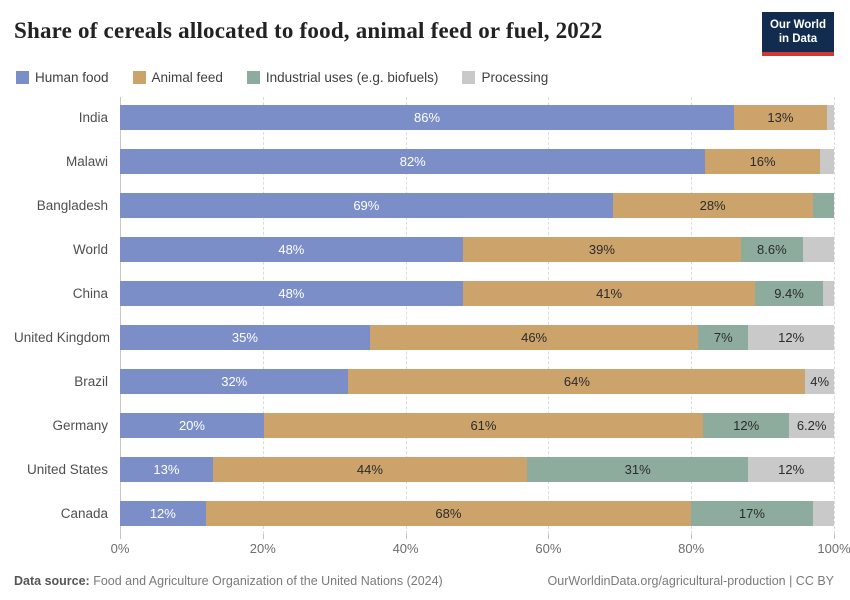 The height and width of the screenshot is (600, 850). What do you see at coordinates (90, 293) in the screenshot?
I see `country-label: China` at bounding box center [90, 293].